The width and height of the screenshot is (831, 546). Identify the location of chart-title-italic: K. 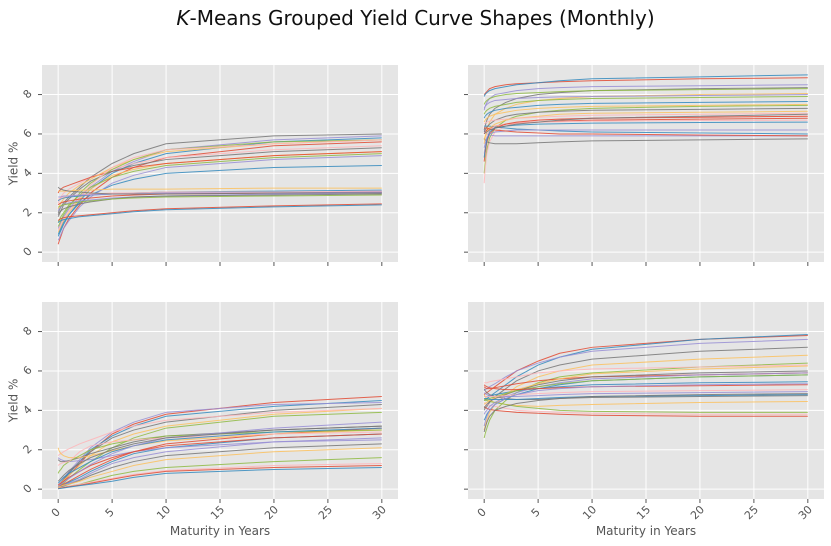
(183, 18).